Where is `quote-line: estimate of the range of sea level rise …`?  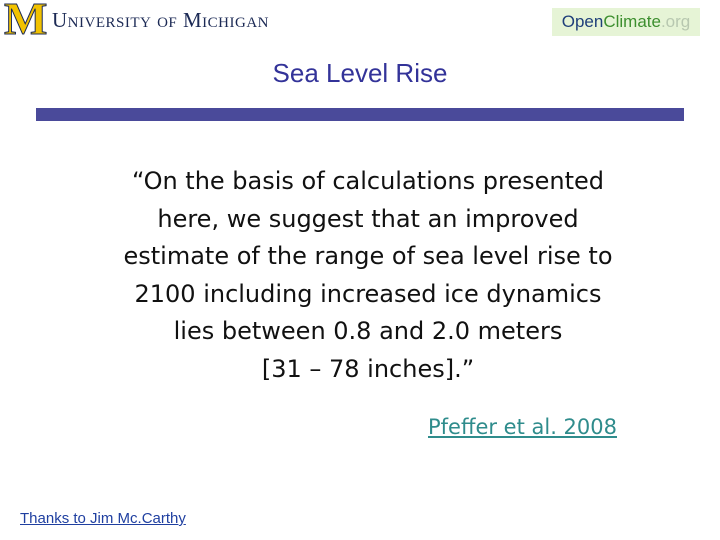
quote-line: estimate of the range of sea level rise … is located at coordinates (368, 256).